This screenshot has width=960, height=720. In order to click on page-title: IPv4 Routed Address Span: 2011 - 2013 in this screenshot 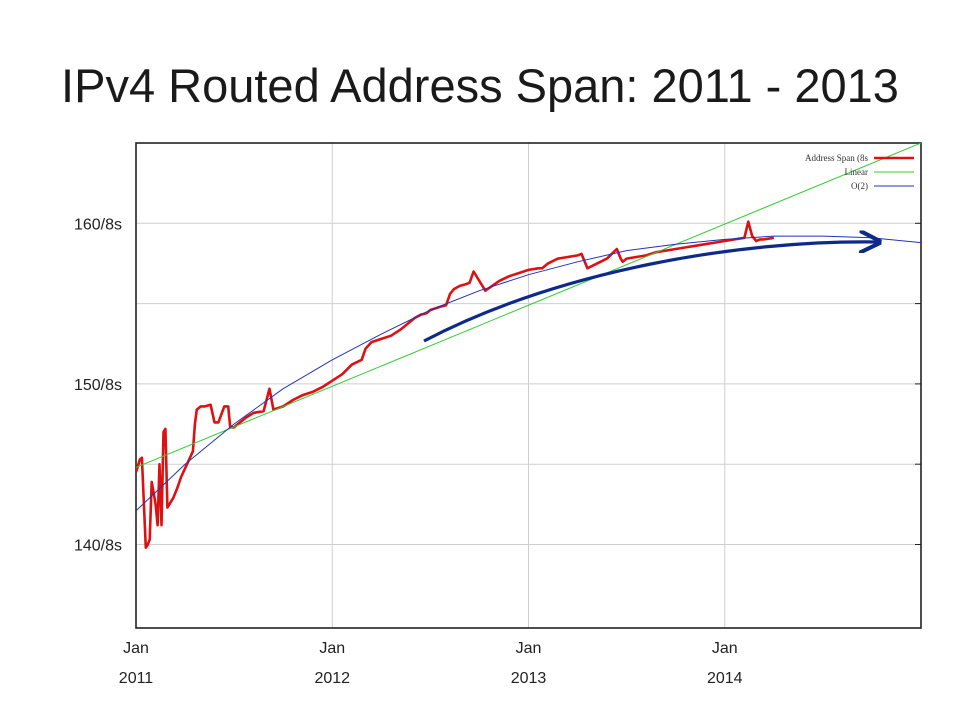, I will do `click(480, 85)`.